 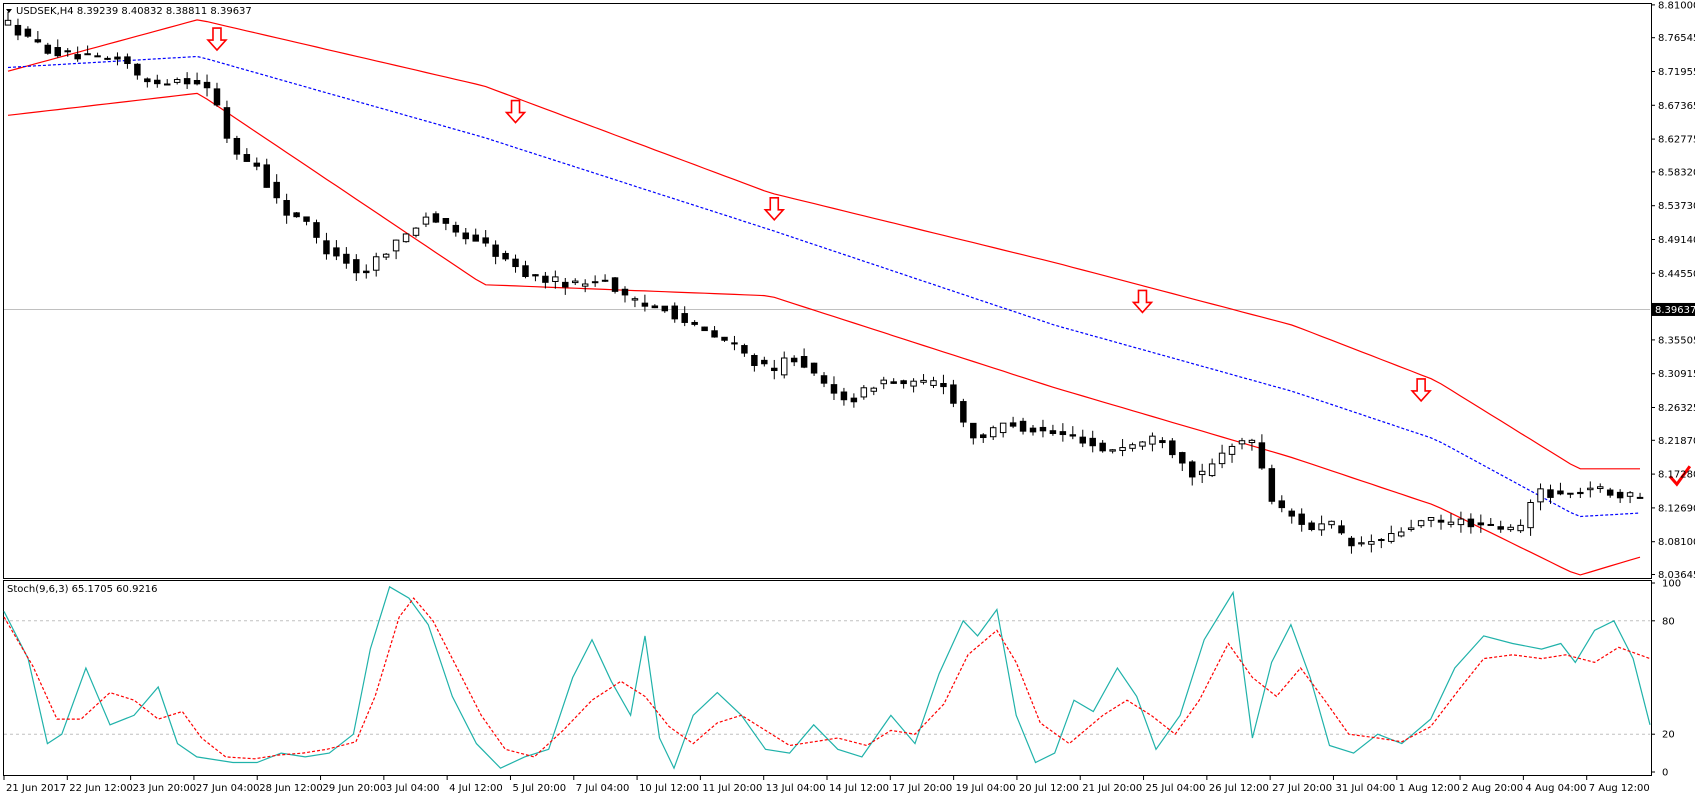 What do you see at coordinates (1302, 788) in the screenshot?
I see `time-tick-label: 27 Jul 20:00` at bounding box center [1302, 788].